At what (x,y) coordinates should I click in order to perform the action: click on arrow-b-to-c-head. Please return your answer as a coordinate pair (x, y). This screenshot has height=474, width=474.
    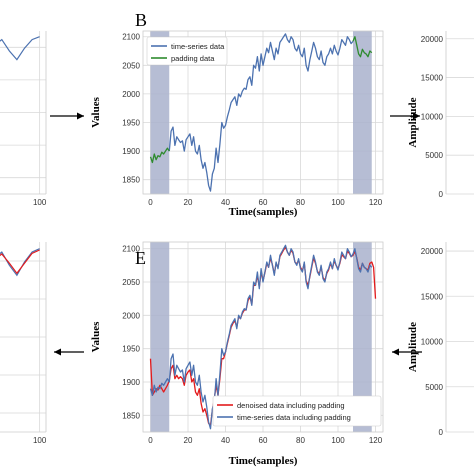
    Looking at the image, I should click on (416, 116).